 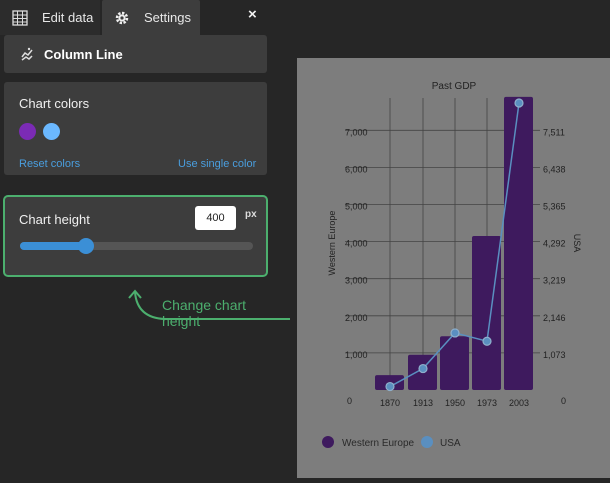 What do you see at coordinates (554, 132) in the screenshot?
I see `svg-text: 7,511` at bounding box center [554, 132].